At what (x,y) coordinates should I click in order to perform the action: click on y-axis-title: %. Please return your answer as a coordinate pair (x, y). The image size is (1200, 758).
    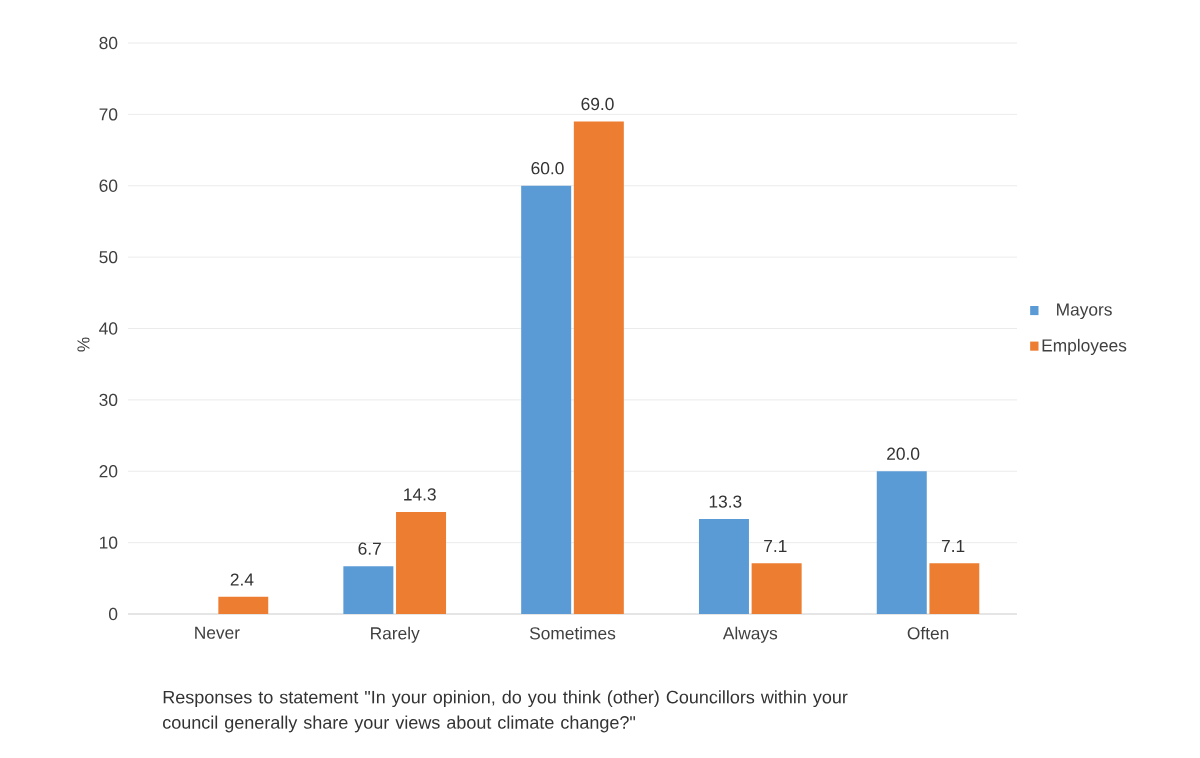
    Looking at the image, I should click on (83, 344).